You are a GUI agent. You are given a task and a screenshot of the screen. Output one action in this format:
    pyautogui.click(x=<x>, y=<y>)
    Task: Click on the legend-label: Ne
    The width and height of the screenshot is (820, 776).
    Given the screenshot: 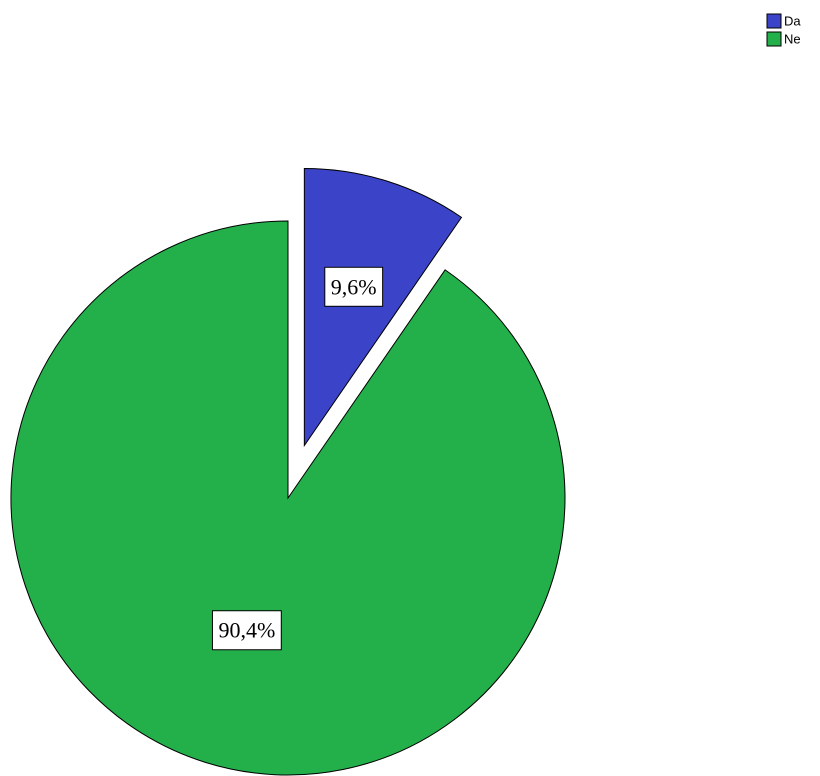 What is the action you would take?
    pyautogui.click(x=792, y=39)
    